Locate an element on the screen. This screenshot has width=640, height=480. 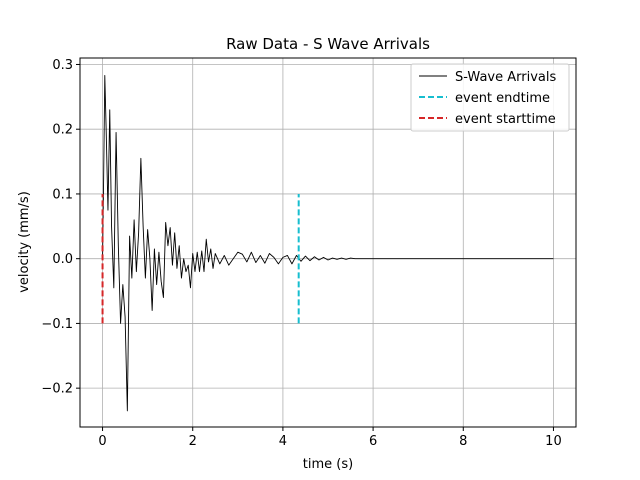
legend-box is located at coordinates (490, 97).